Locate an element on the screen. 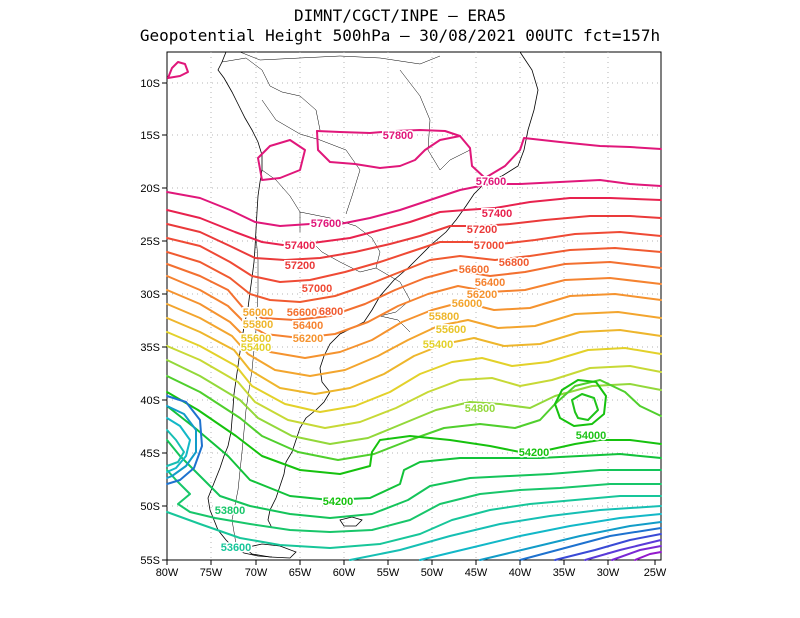  border-colombia is located at coordinates (340, 58).